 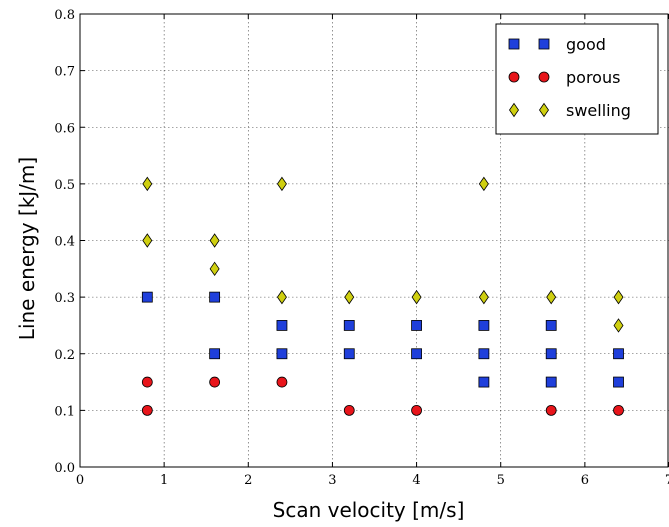 I want to click on y-axis-label: Line energy [kJ/m], so click(x=27, y=248).